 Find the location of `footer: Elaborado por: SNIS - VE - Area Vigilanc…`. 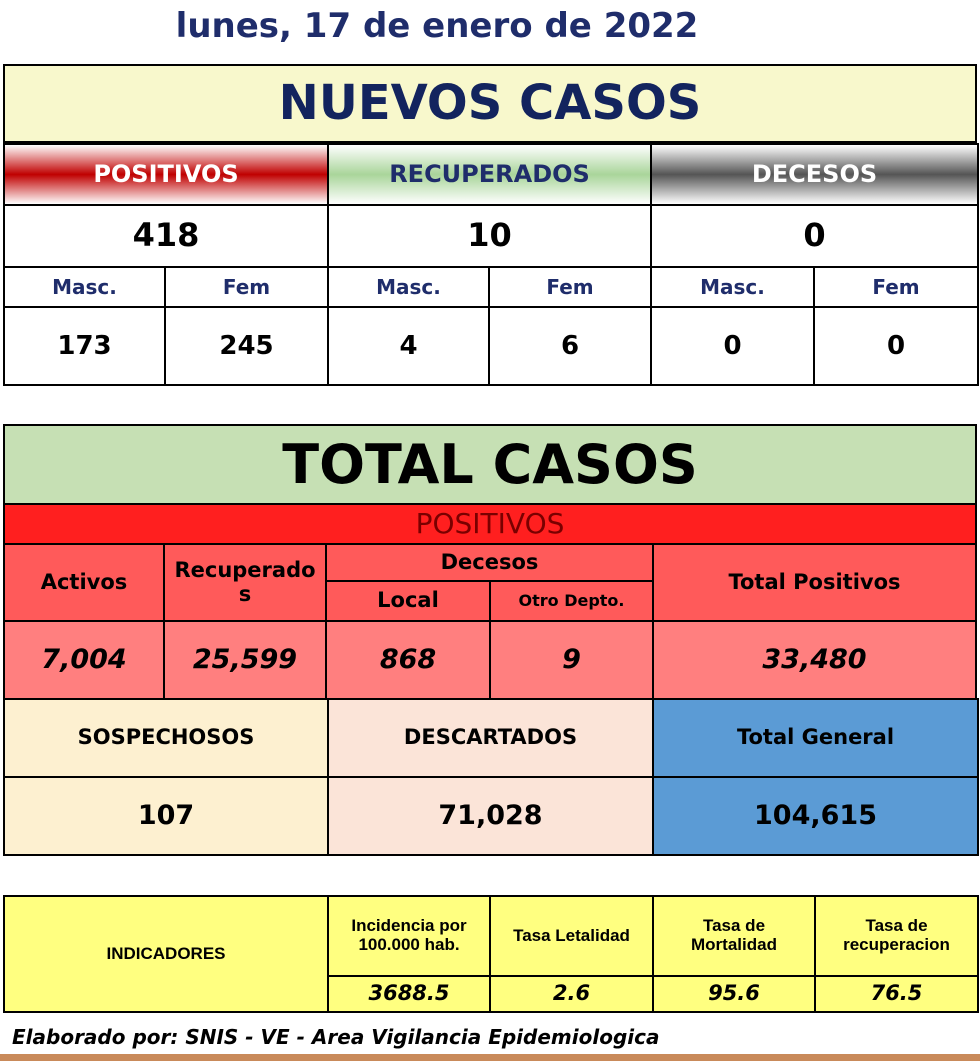

footer: Elaborado por: SNIS - VE - Area Vigilanc… is located at coordinates (336, 1037).